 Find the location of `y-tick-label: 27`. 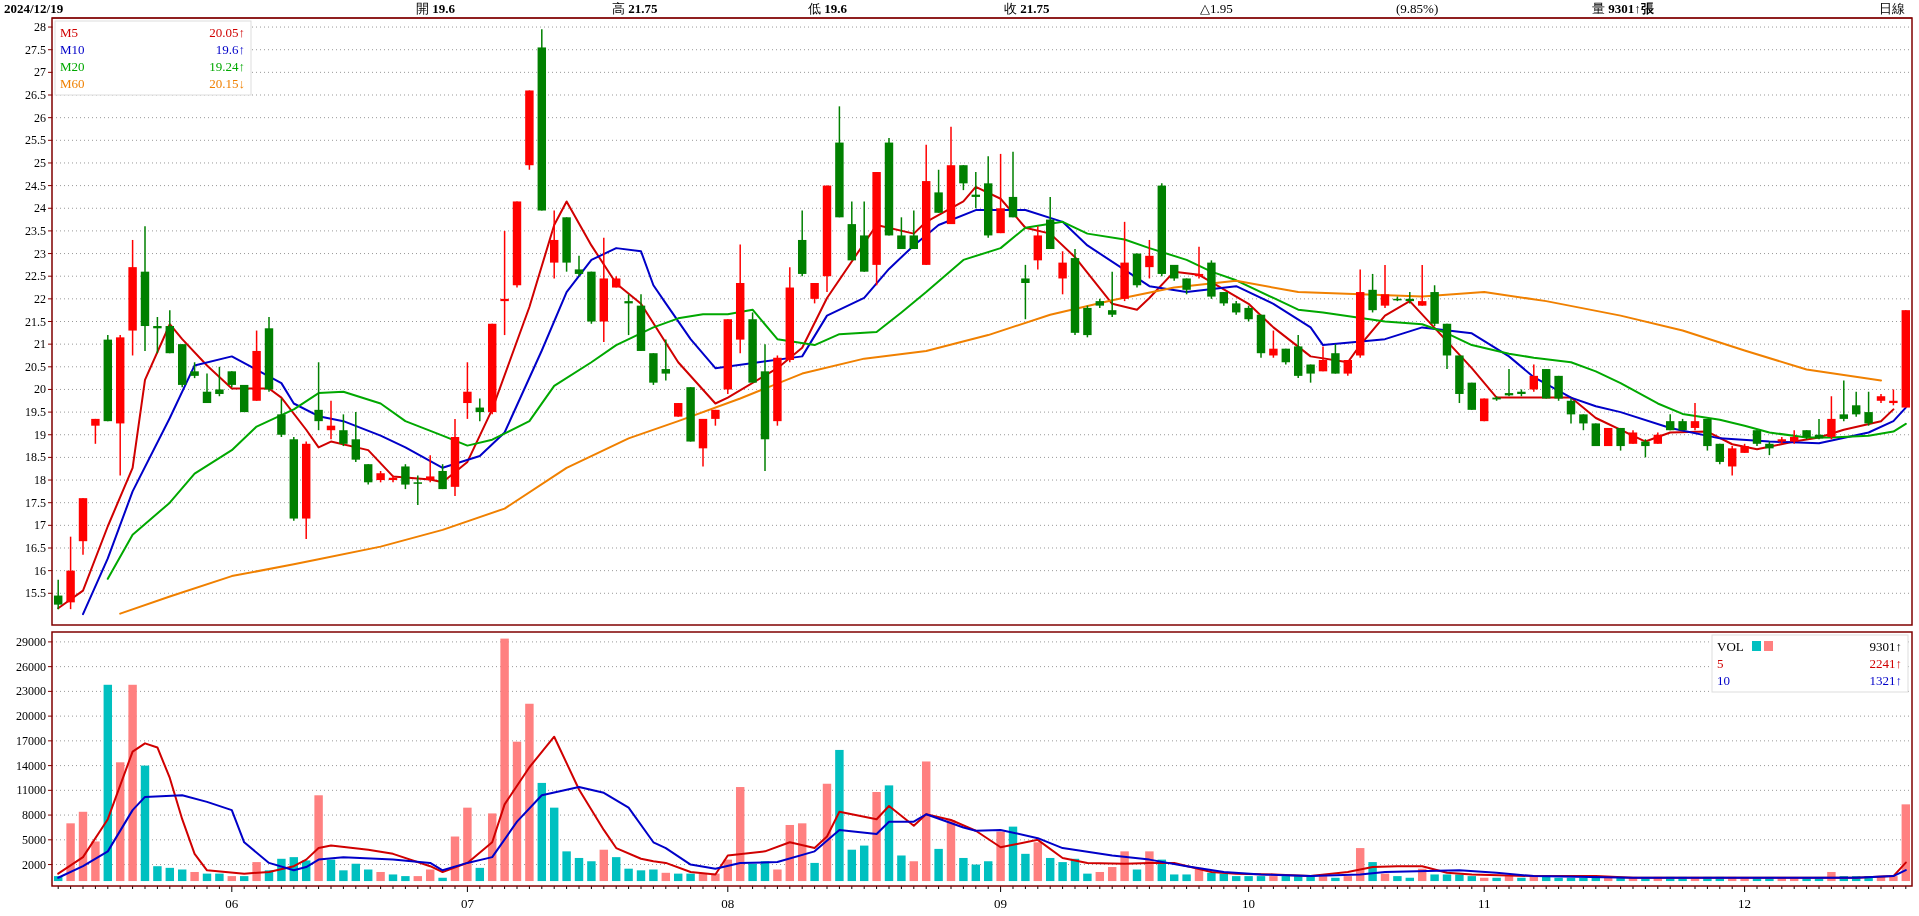

y-tick-label: 27 is located at coordinates (40, 72).